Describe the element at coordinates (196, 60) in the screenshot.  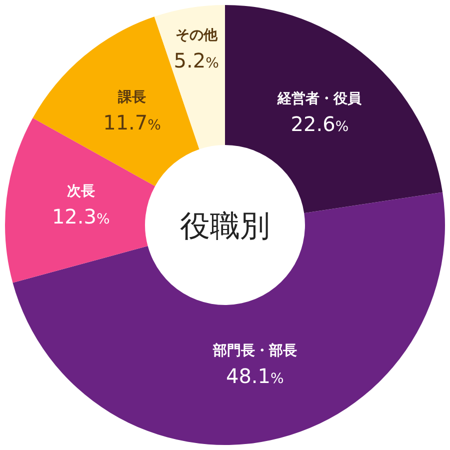
I see `data-label: 5.2%` at that location.